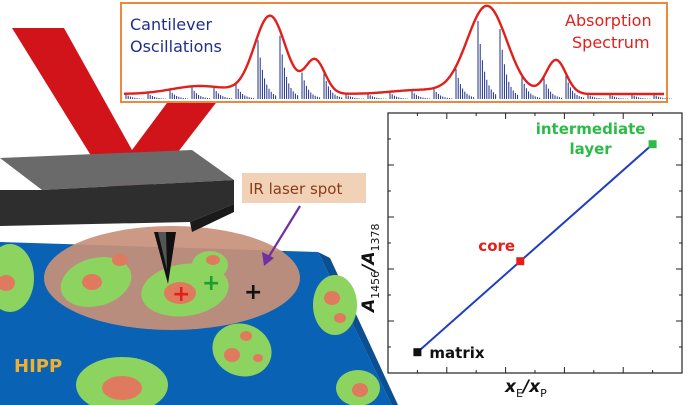 The height and width of the screenshot is (405, 696). What do you see at coordinates (181, 294) in the screenshot?
I see `marker-core: +` at bounding box center [181, 294].